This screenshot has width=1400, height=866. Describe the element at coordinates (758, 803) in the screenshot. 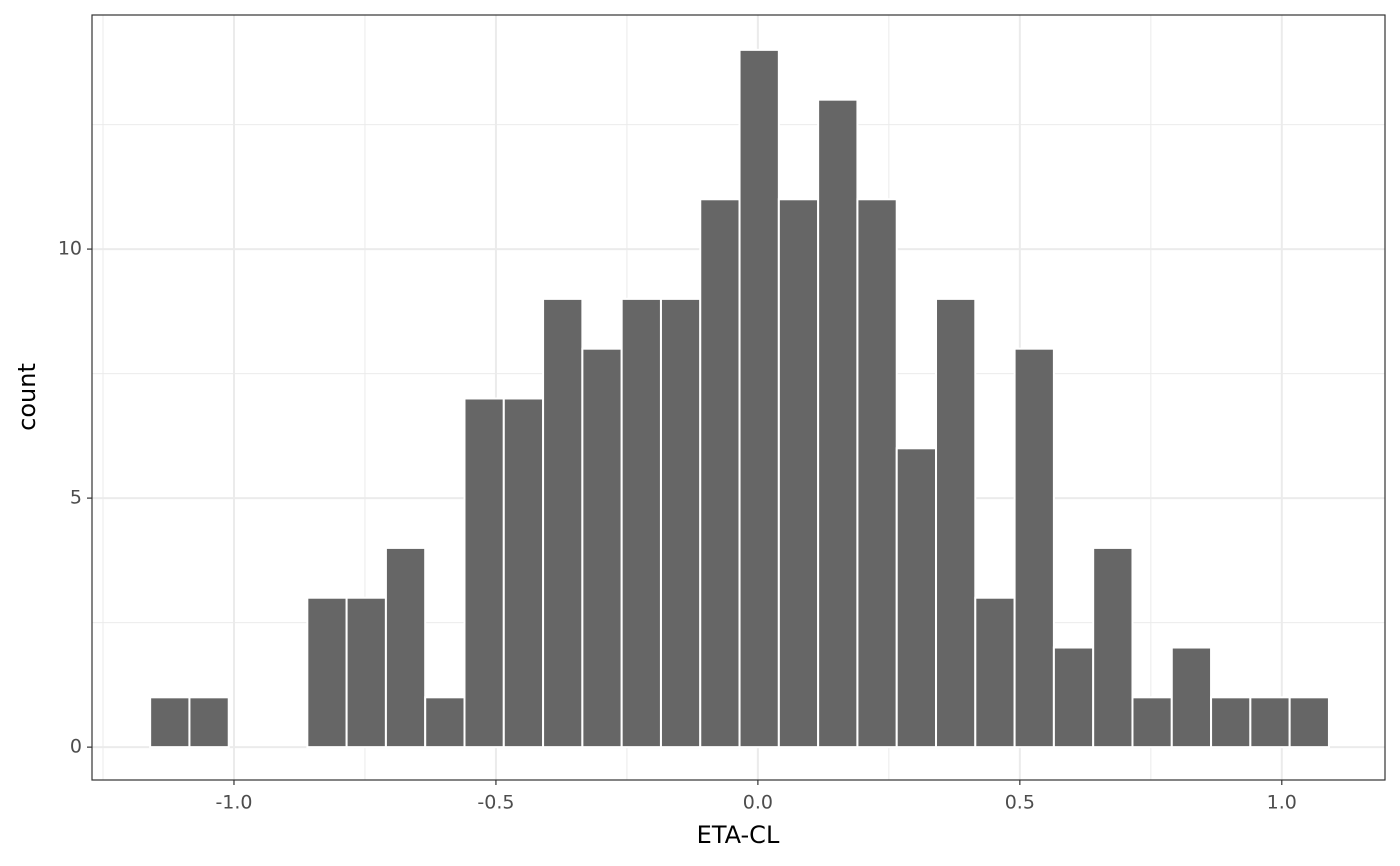

I see `x-tick-label: 0.0` at that location.